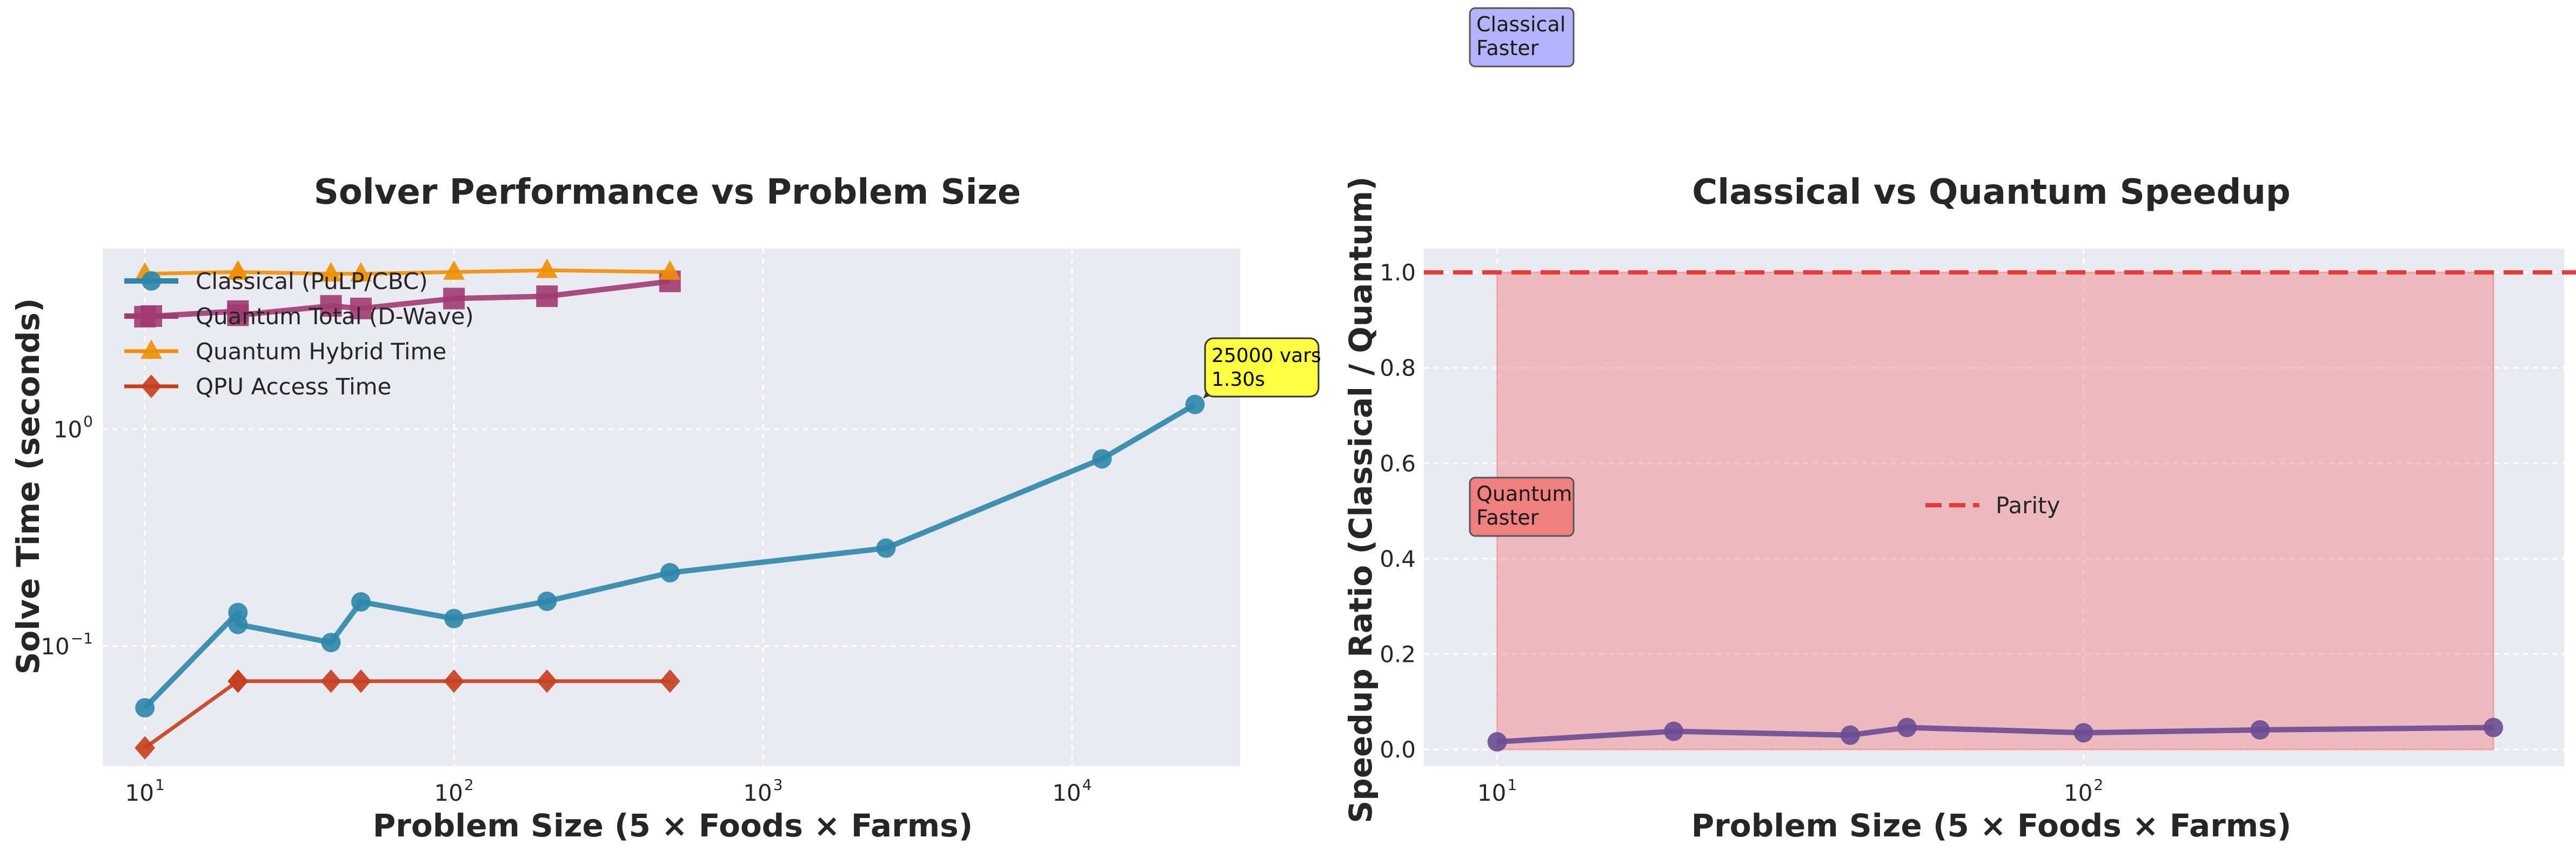 This screenshot has width=2576, height=858. I want to click on legend: Parity, so click(1992, 506).